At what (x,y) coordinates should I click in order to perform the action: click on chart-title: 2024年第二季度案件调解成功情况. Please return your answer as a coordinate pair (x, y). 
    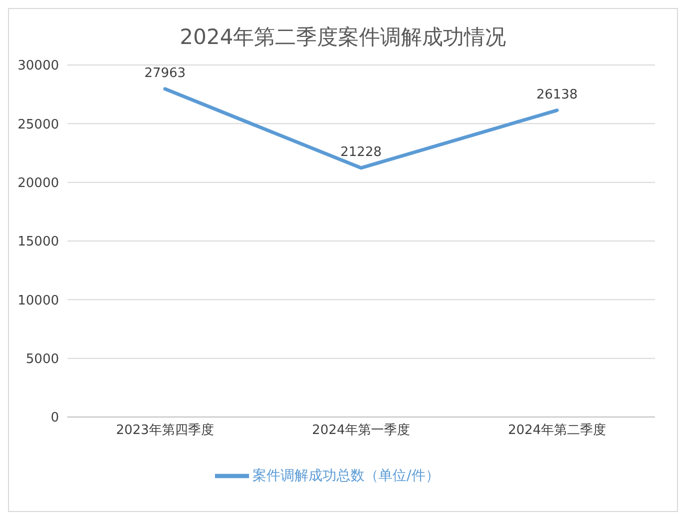
    Looking at the image, I should click on (343, 37).